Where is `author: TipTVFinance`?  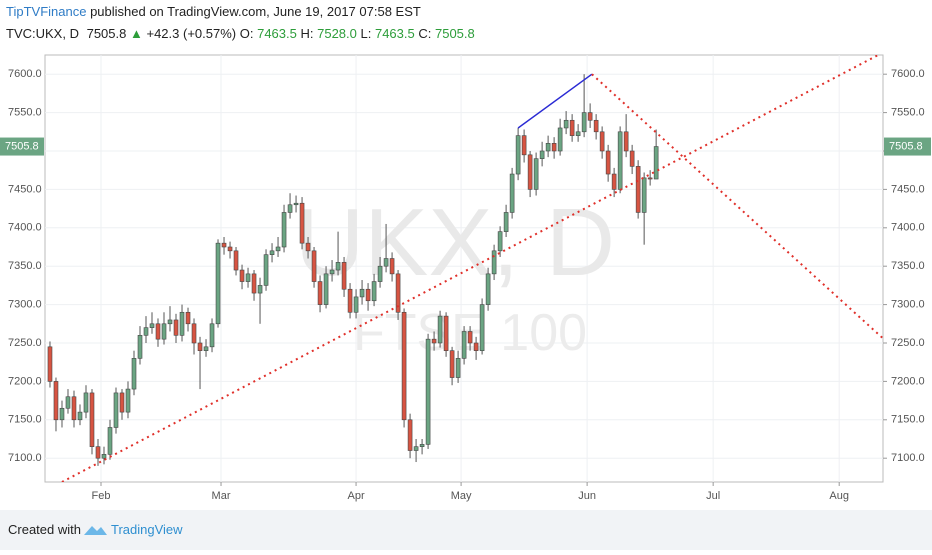 author: TipTVFinance is located at coordinates (46, 11).